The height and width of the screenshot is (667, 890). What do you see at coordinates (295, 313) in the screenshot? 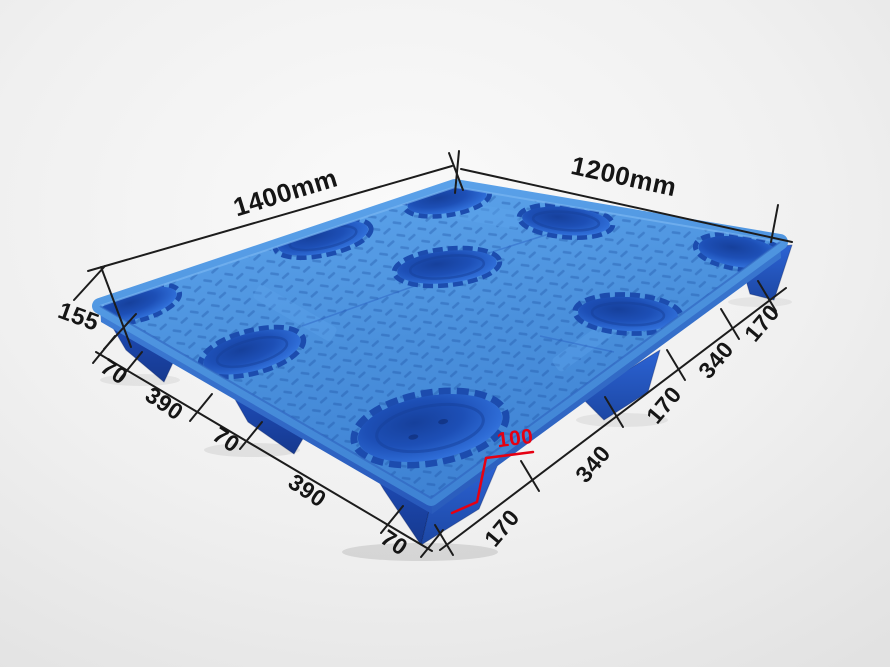
I see `deck-patch` at bounding box center [295, 313].